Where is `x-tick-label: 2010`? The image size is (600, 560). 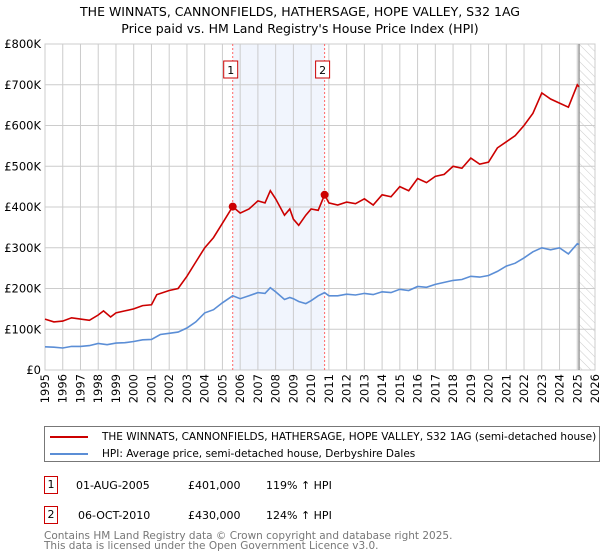 x-tick-label: 2010 is located at coordinates (311, 388).